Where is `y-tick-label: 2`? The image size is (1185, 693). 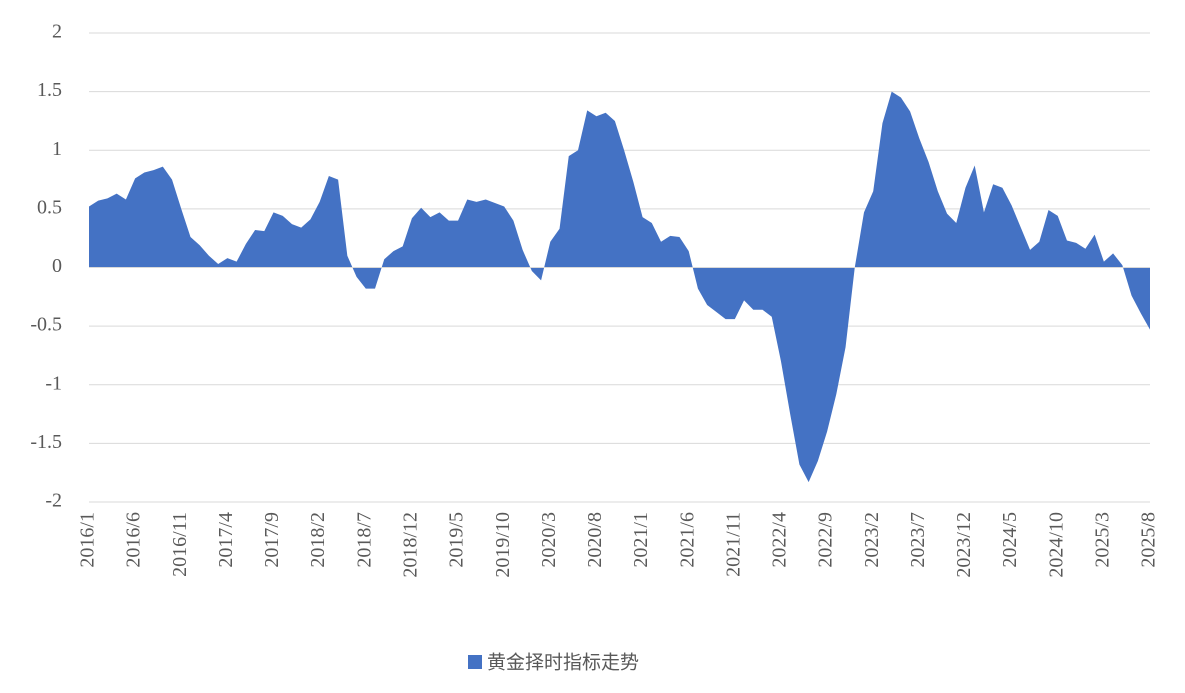 y-tick-label: 2 is located at coordinates (57, 32).